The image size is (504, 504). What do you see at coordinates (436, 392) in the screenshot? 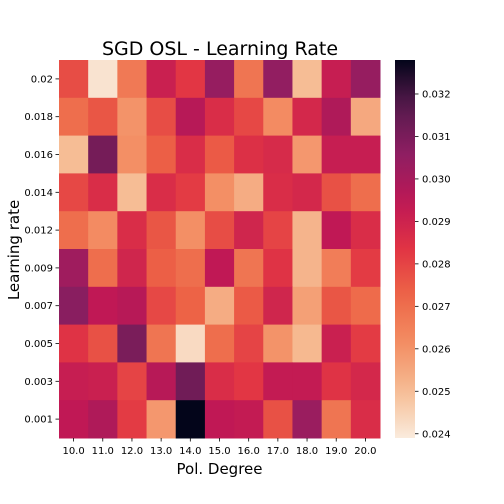
I see `colorbar-tick-label: 0.025` at bounding box center [436, 392].